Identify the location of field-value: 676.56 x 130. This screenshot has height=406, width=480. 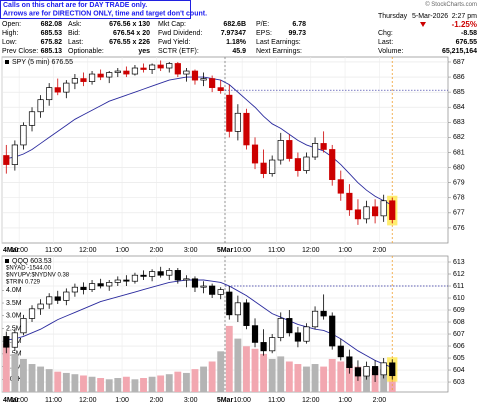
(129, 24).